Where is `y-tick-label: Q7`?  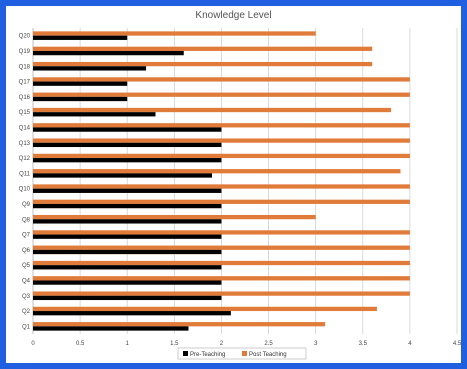 y-tick-label: Q7 is located at coordinates (26, 236).